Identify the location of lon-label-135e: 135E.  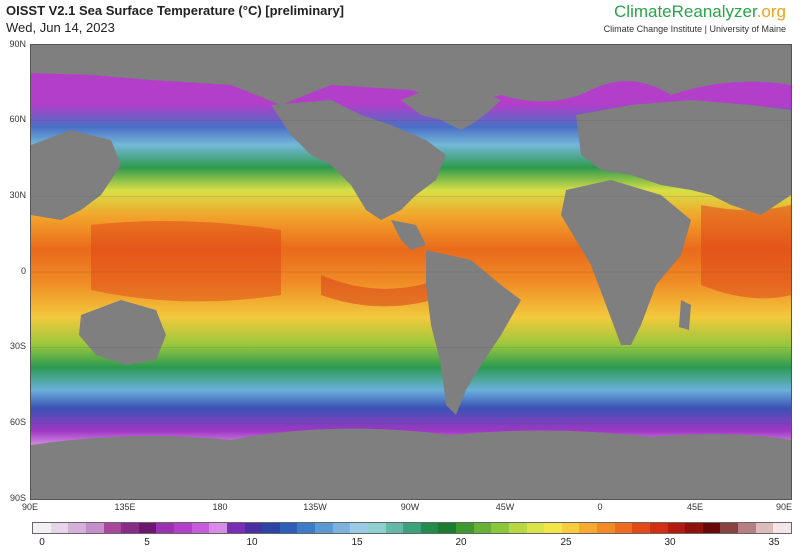
(125, 507).